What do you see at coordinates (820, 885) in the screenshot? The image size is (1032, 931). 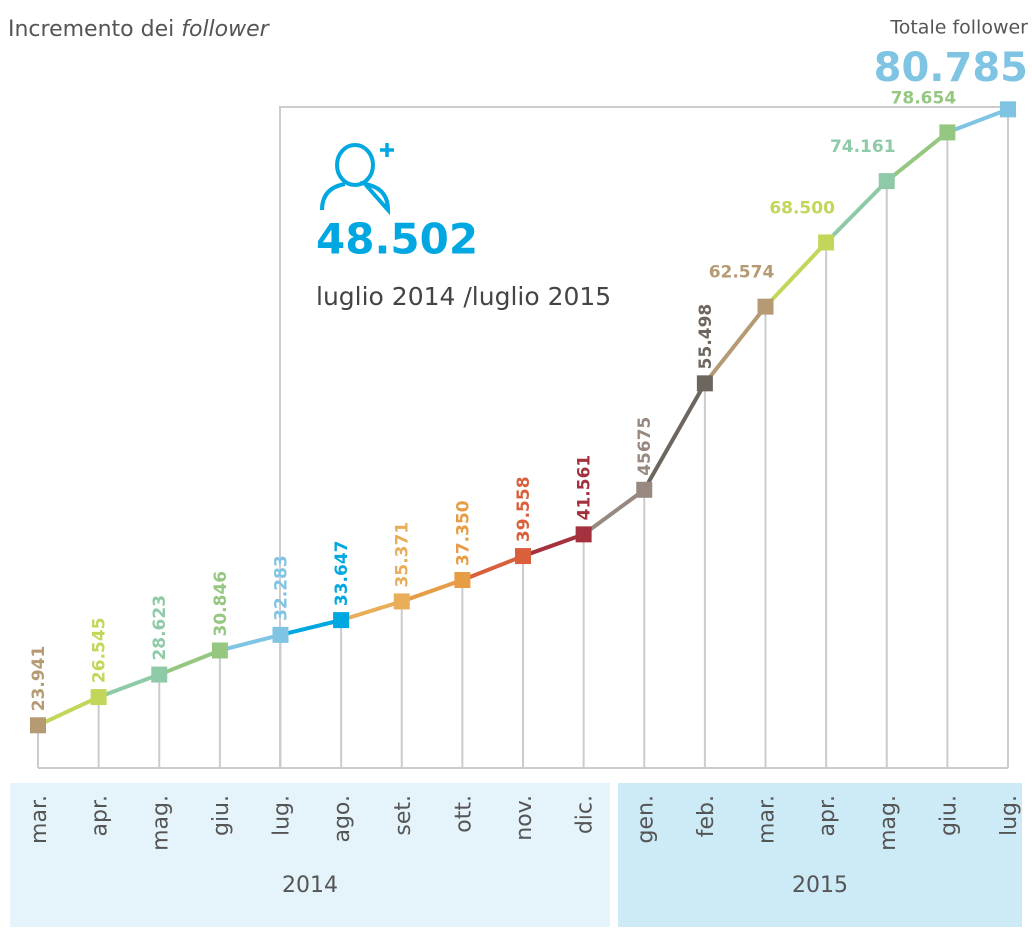 I see `year-label: 2015` at bounding box center [820, 885].